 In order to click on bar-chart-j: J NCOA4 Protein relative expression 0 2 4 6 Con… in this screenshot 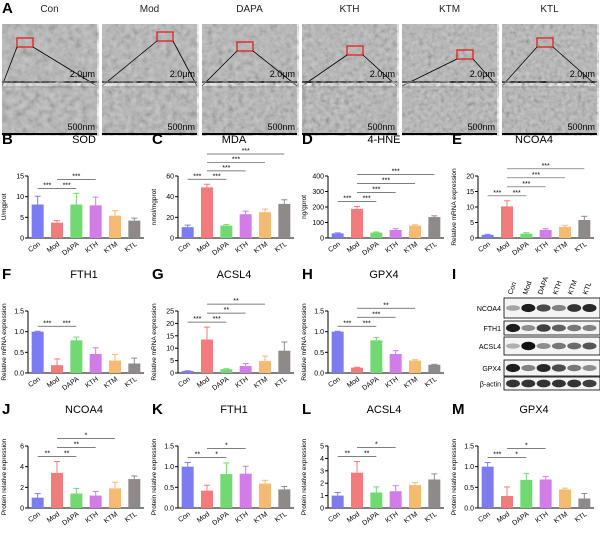, I will do `click(72, 464)`.